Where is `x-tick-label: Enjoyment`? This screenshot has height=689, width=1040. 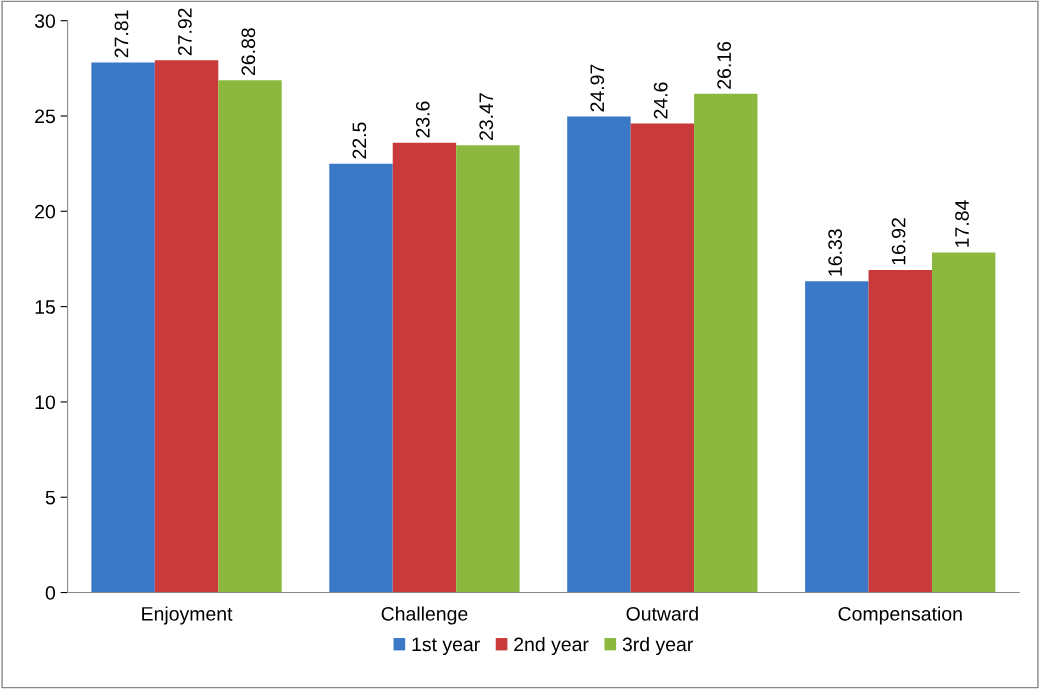 x-tick-label: Enjoyment is located at coordinates (187, 615).